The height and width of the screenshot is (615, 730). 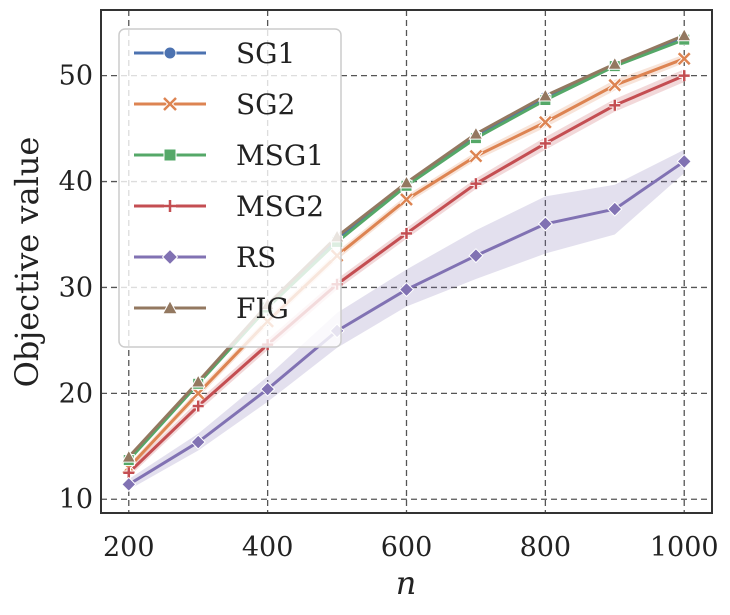 I want to click on legend-label: MSG2, so click(x=280, y=206).